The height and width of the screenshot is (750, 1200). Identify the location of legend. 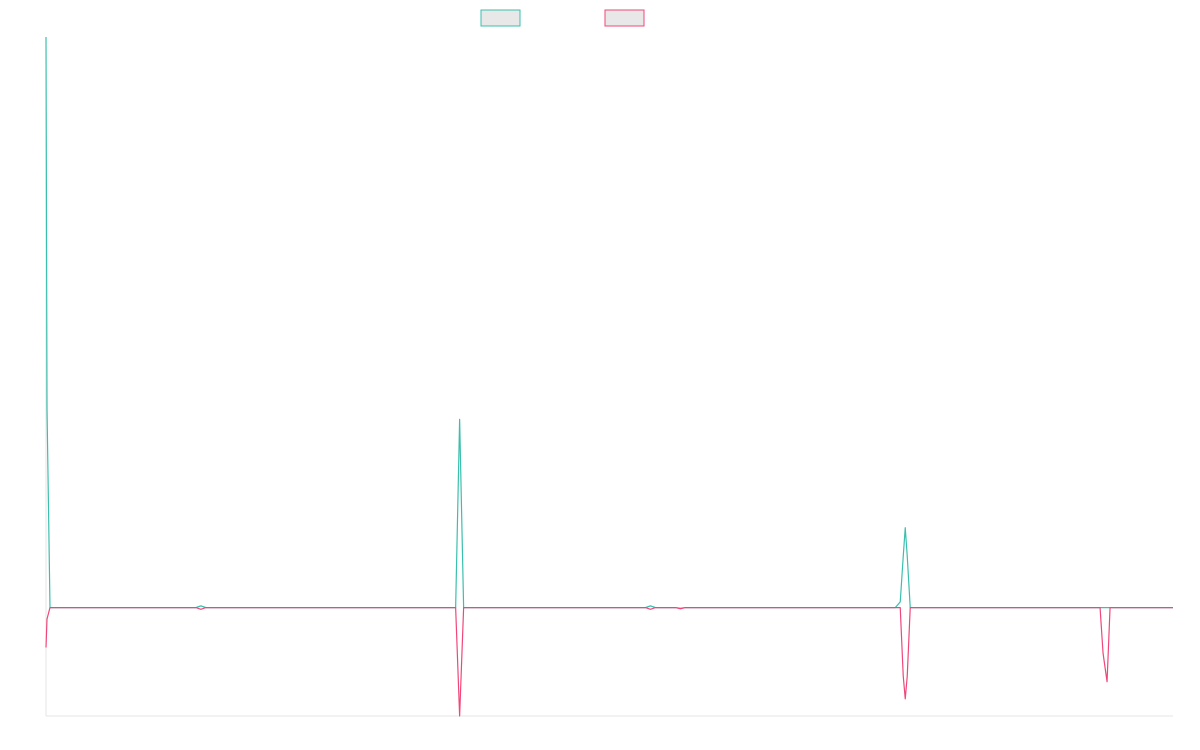
(562, 18).